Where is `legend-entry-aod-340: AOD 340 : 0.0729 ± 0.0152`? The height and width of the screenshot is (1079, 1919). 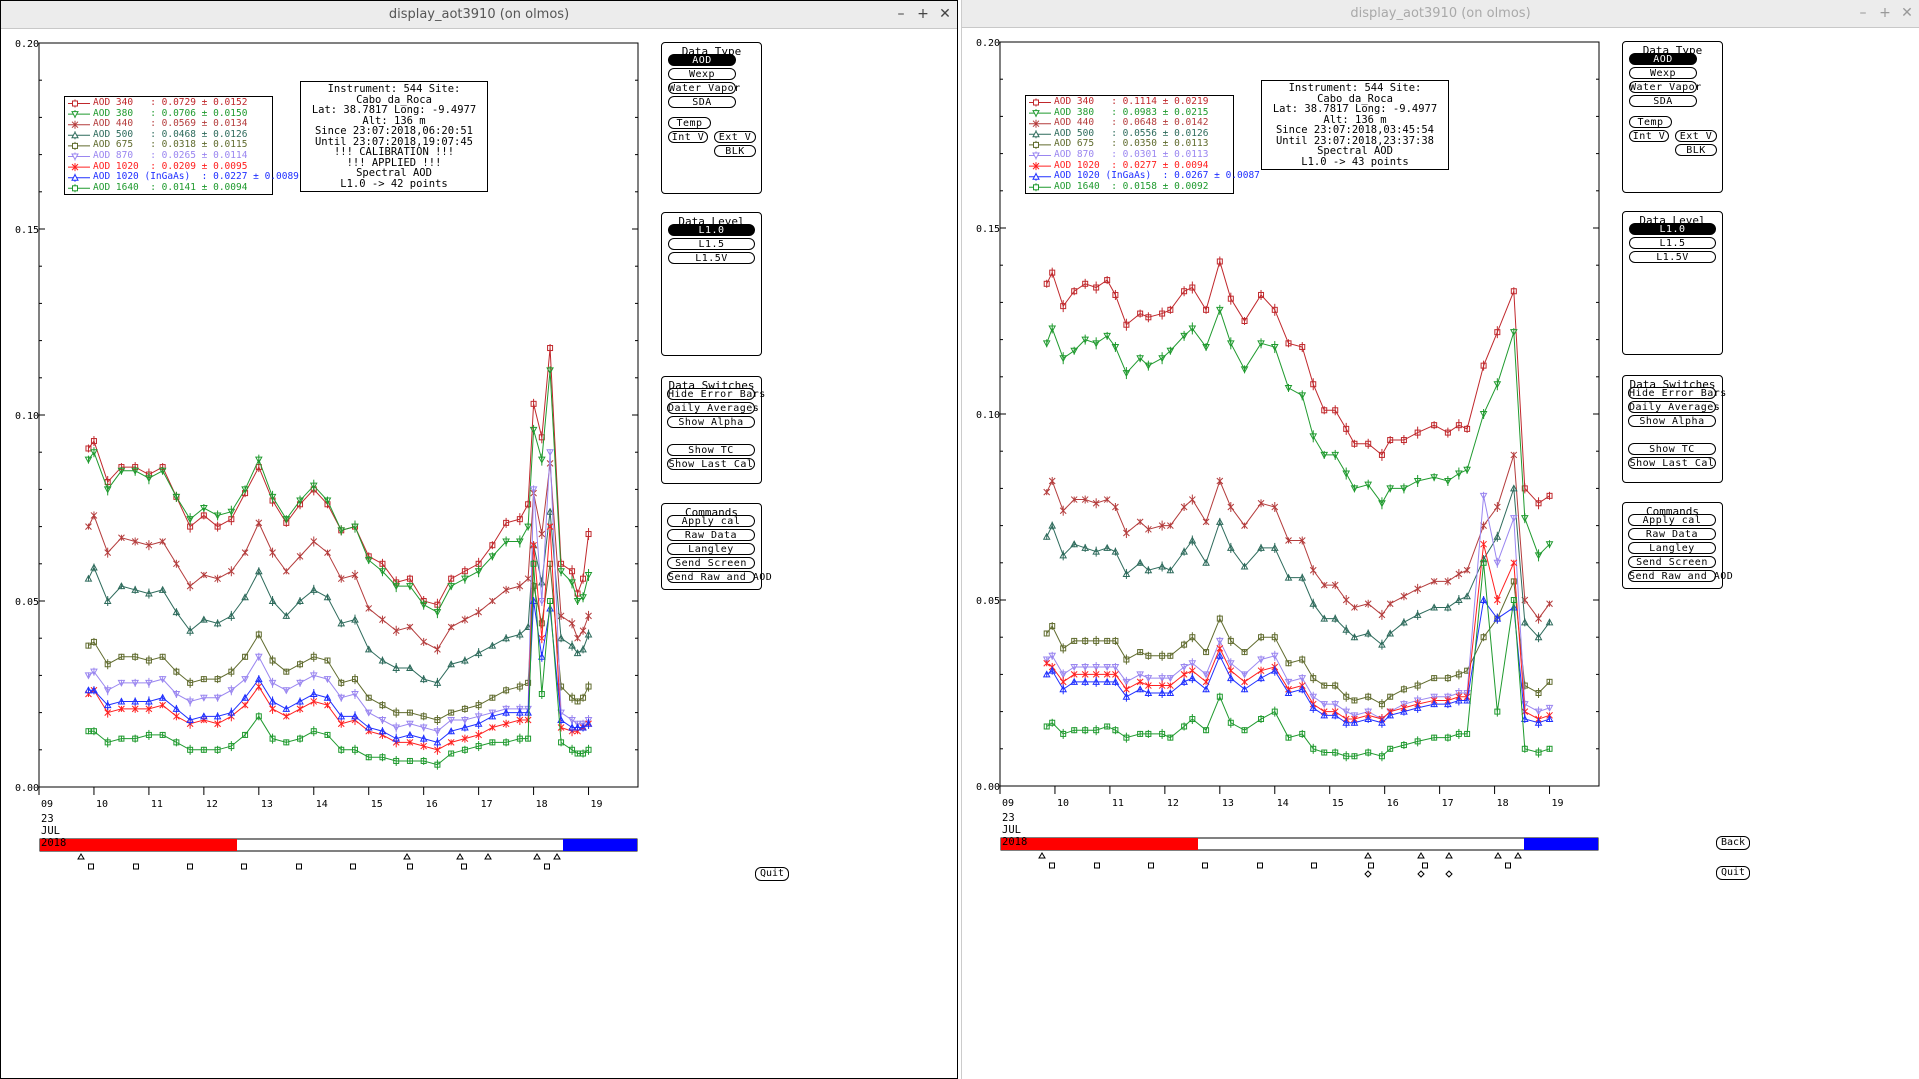 legend-entry-aod-340: AOD 340 : 0.0729 ± 0.0152 is located at coordinates (170, 102).